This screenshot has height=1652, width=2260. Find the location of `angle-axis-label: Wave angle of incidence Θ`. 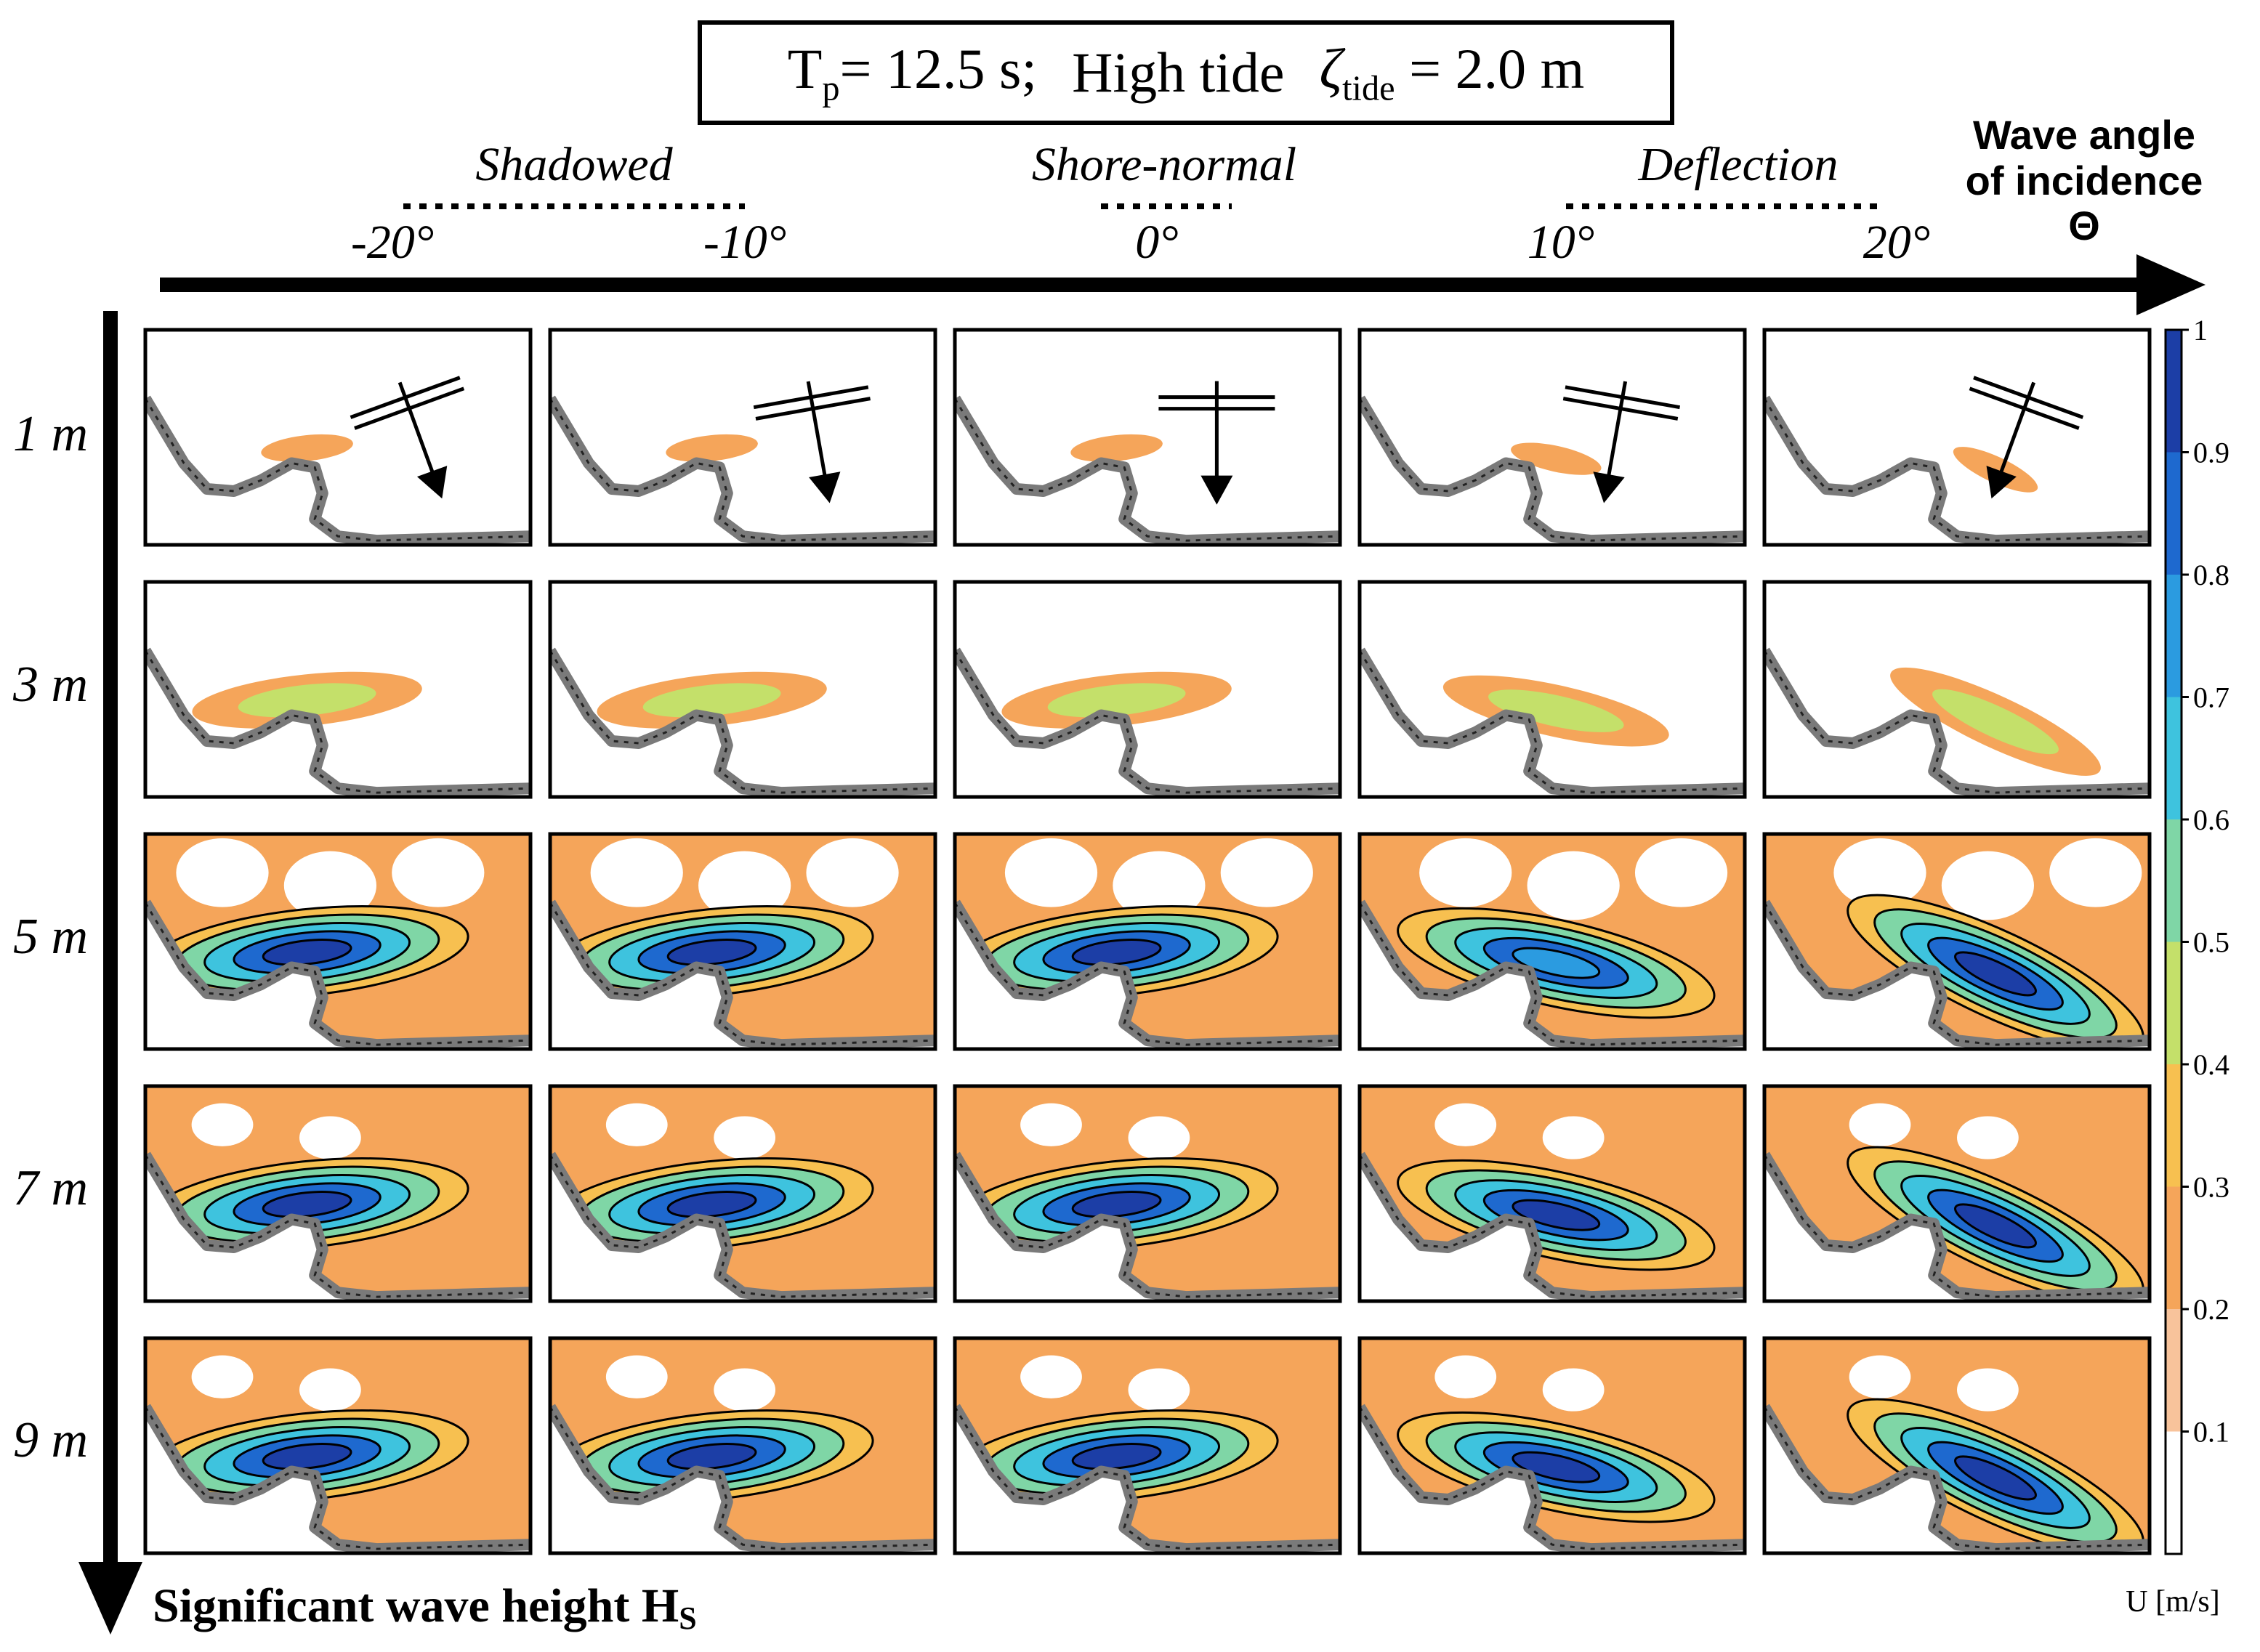

angle-axis-label: Wave angle of incidence Θ is located at coordinates (2084, 180).